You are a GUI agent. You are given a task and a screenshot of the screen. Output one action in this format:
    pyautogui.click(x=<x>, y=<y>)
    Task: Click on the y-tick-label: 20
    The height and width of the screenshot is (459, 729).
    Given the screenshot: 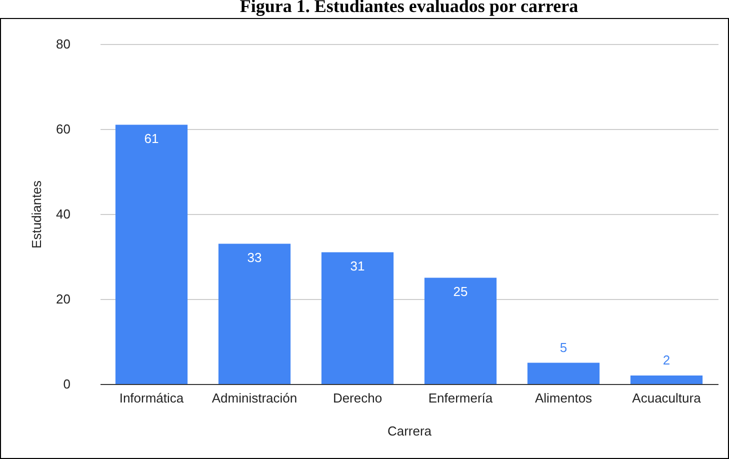 What is the action you would take?
    pyautogui.click(x=63, y=299)
    